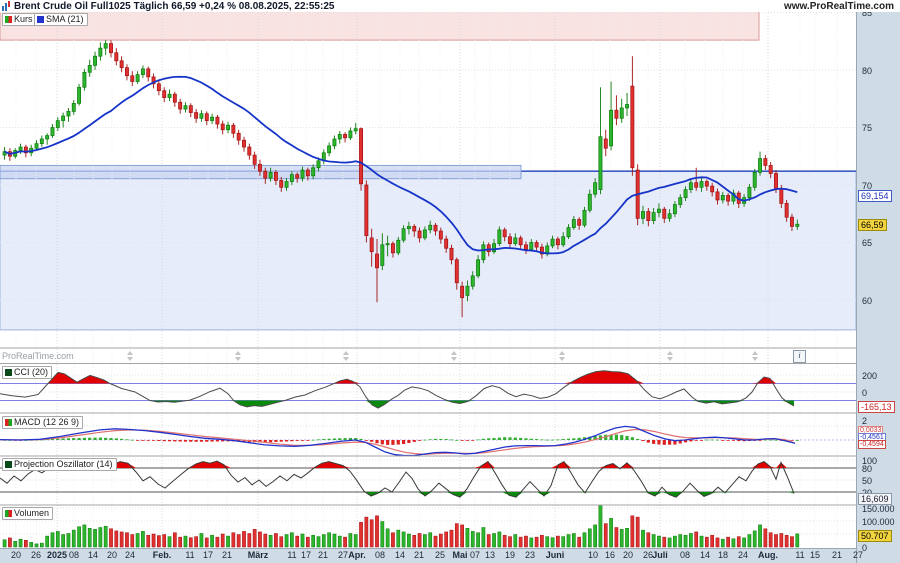 The image size is (900, 563). Describe the element at coordinates (258, 555) in the screenshot. I see `month-tick-label: März` at that location.